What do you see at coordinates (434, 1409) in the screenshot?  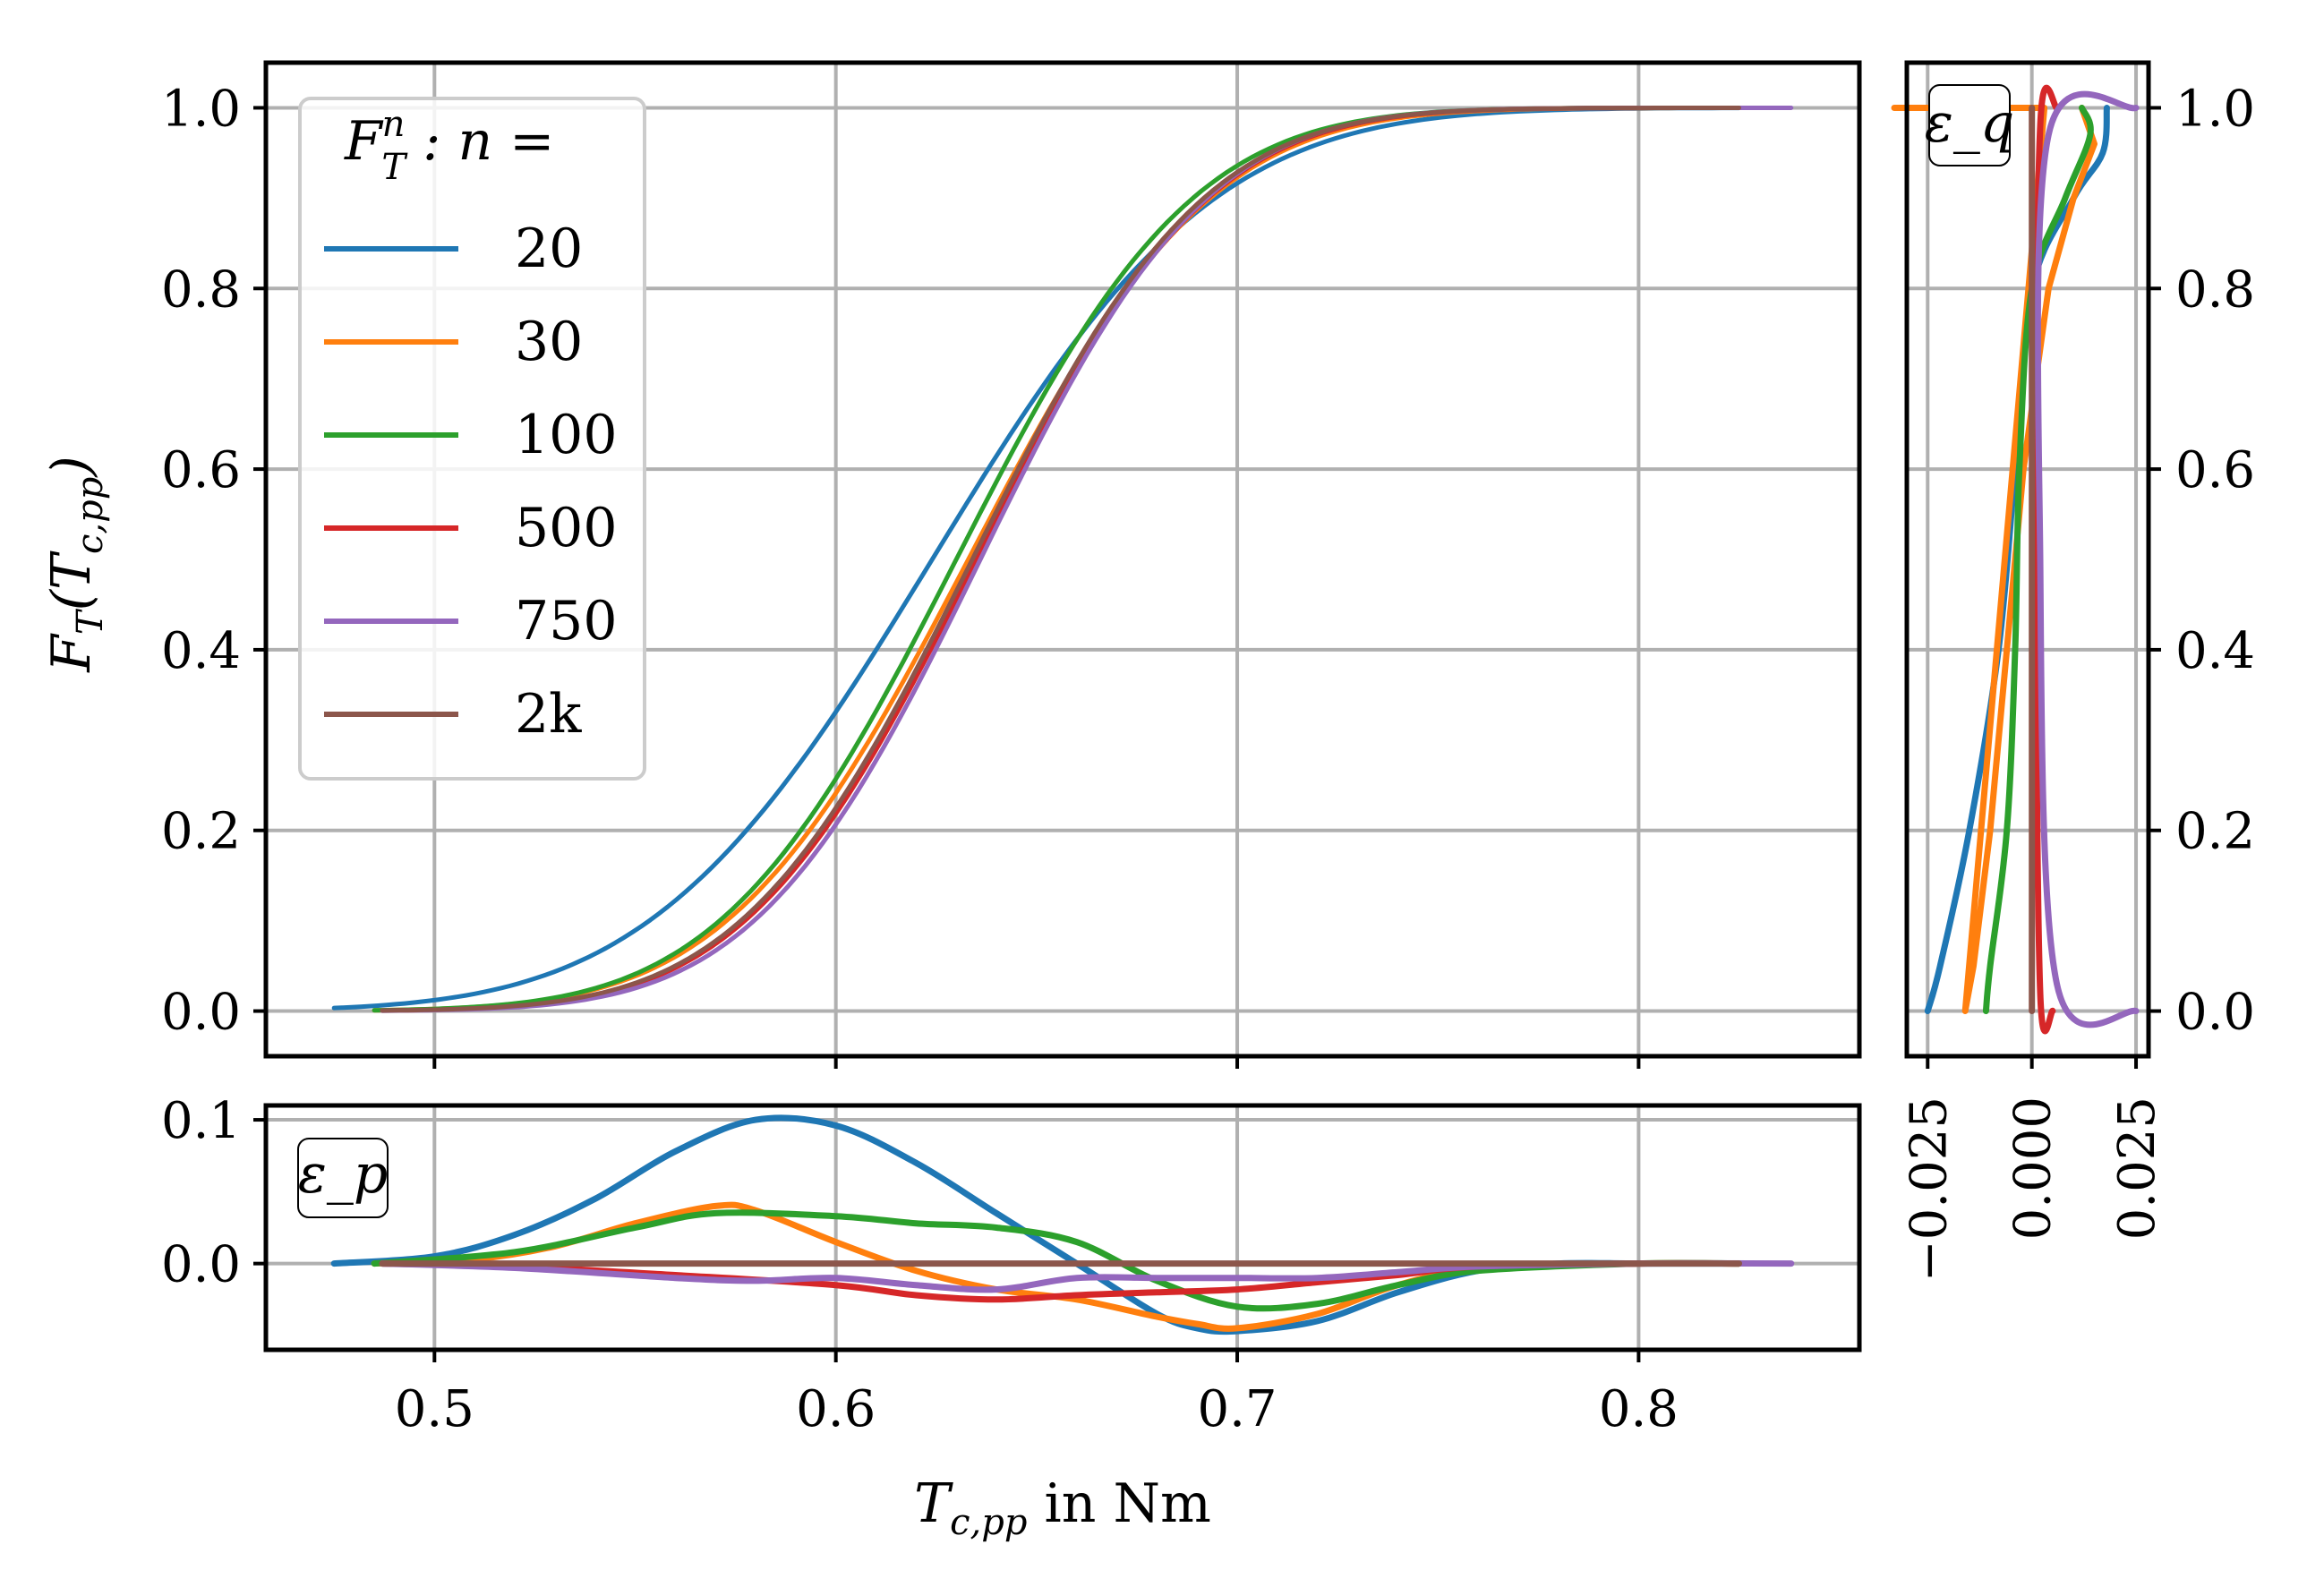 I see `bottom-xtick-label-0: 0.5` at bounding box center [434, 1409].